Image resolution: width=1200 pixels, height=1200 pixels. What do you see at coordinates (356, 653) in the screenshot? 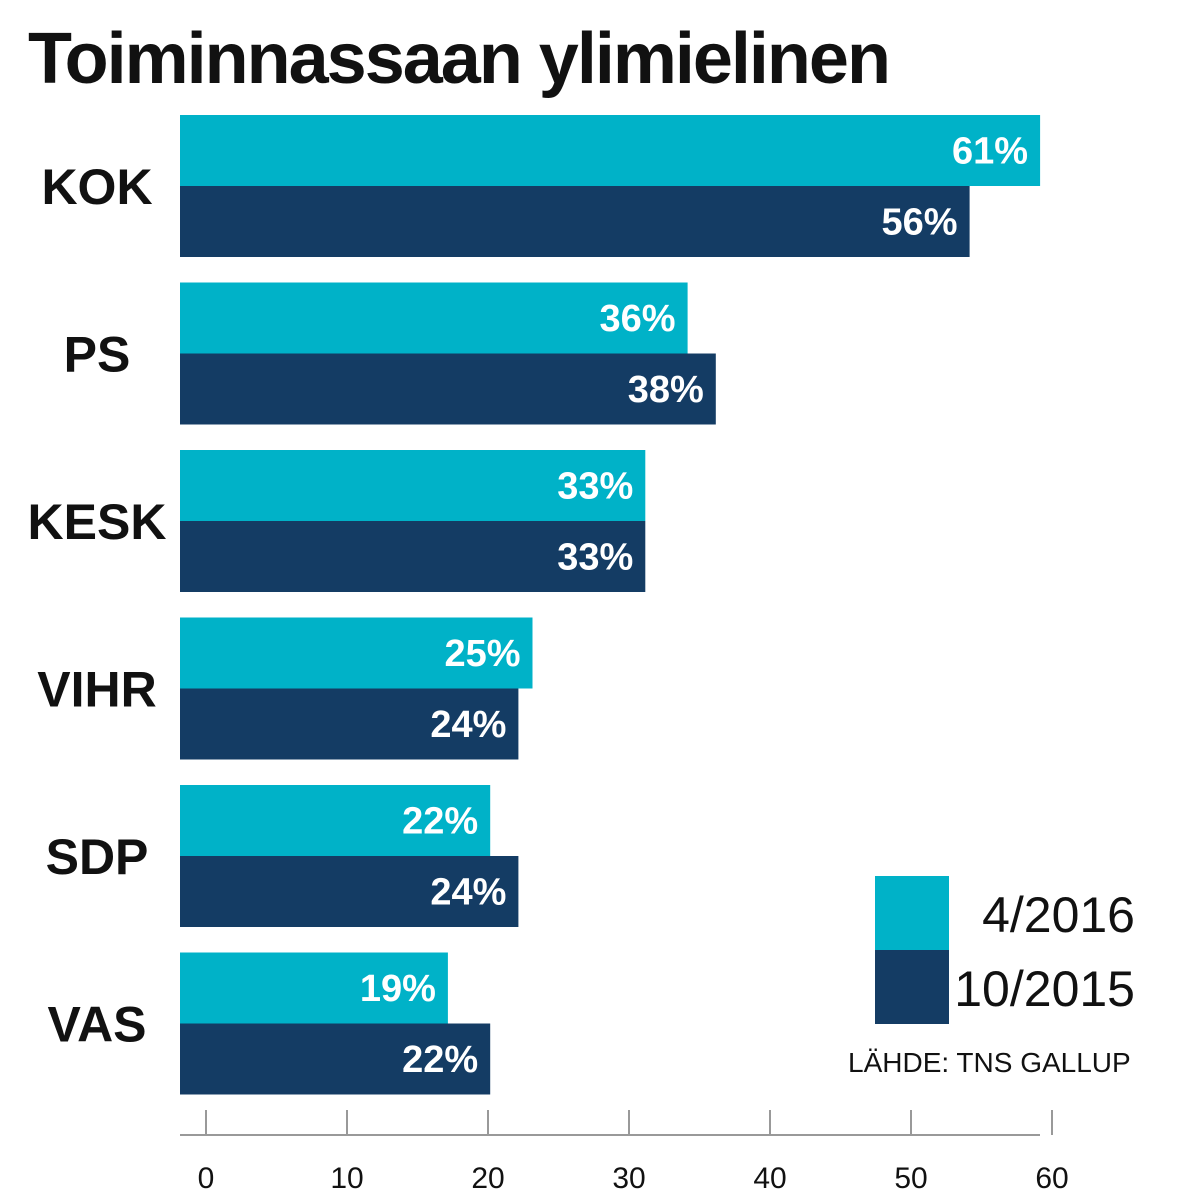
I see `bar-vihr-series1` at bounding box center [356, 653].